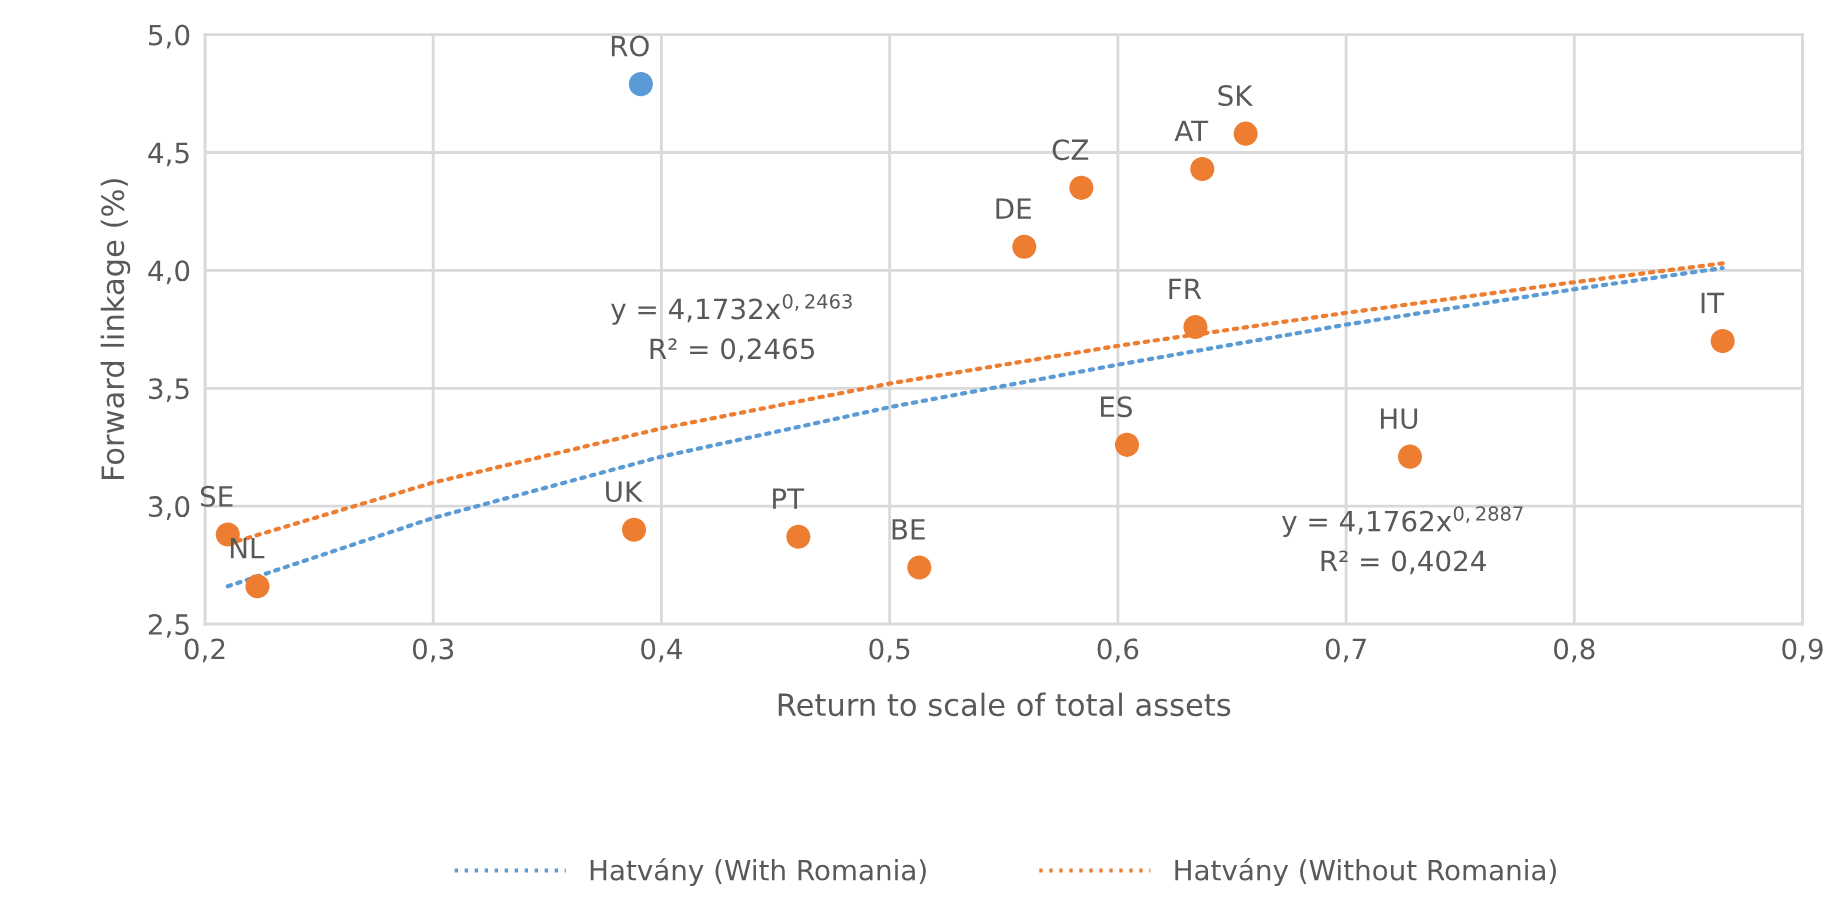 Image resolution: width=1830 pixels, height=911 pixels. What do you see at coordinates (204, 650) in the screenshot?
I see `x-tick-label: 0,2` at bounding box center [204, 650].